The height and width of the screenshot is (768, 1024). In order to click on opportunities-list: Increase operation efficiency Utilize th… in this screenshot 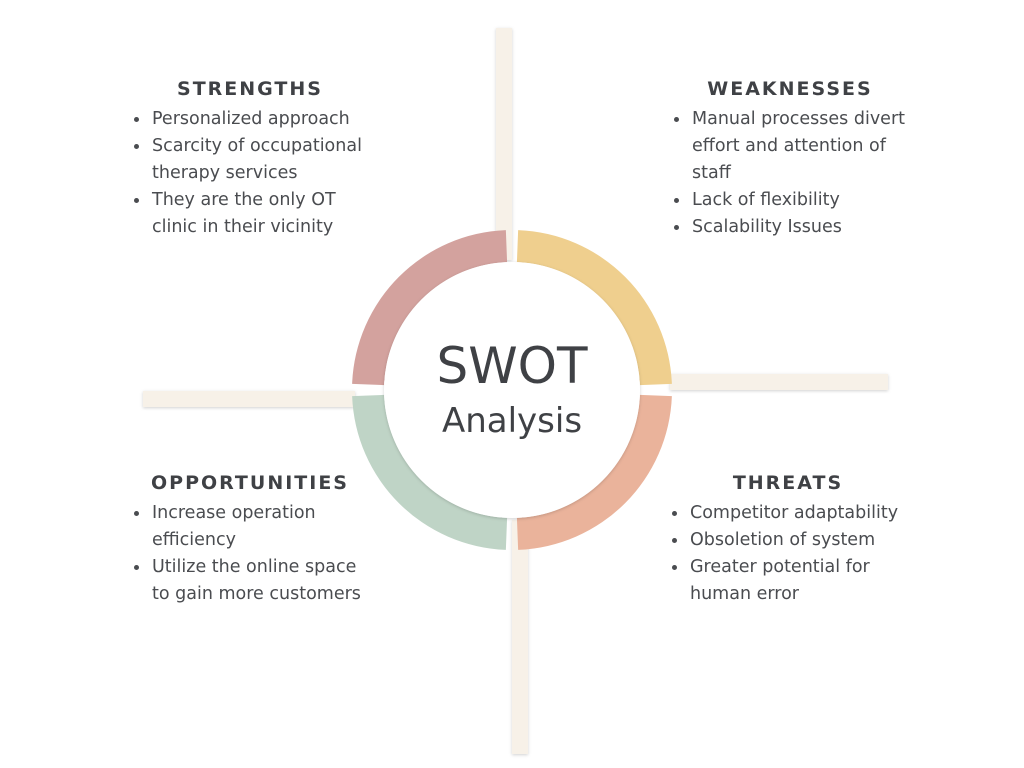, I will do `click(250, 554)`.